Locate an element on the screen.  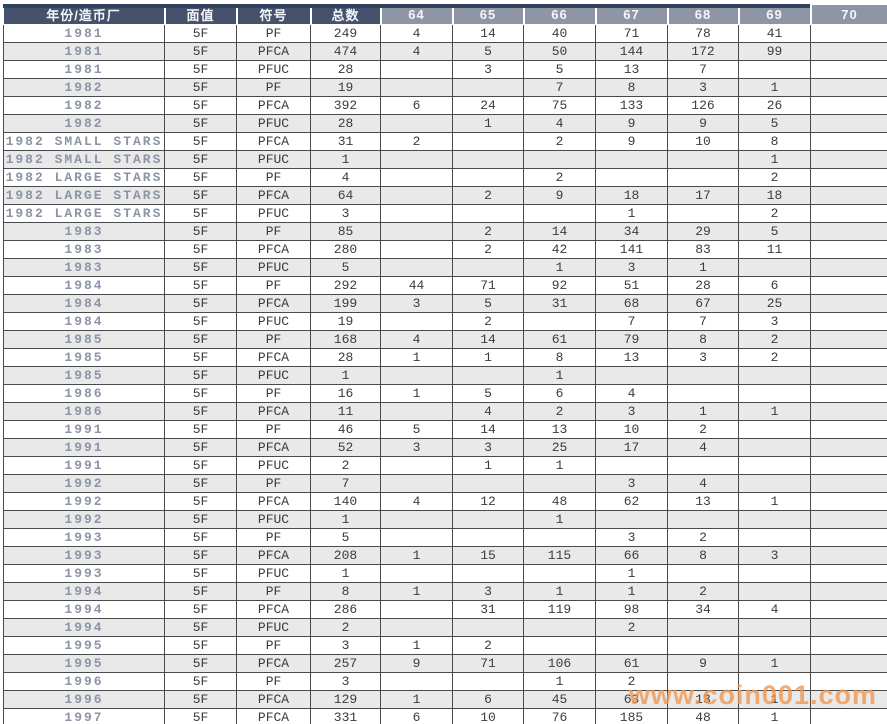
cell-total: 7 is located at coordinates (345, 483).